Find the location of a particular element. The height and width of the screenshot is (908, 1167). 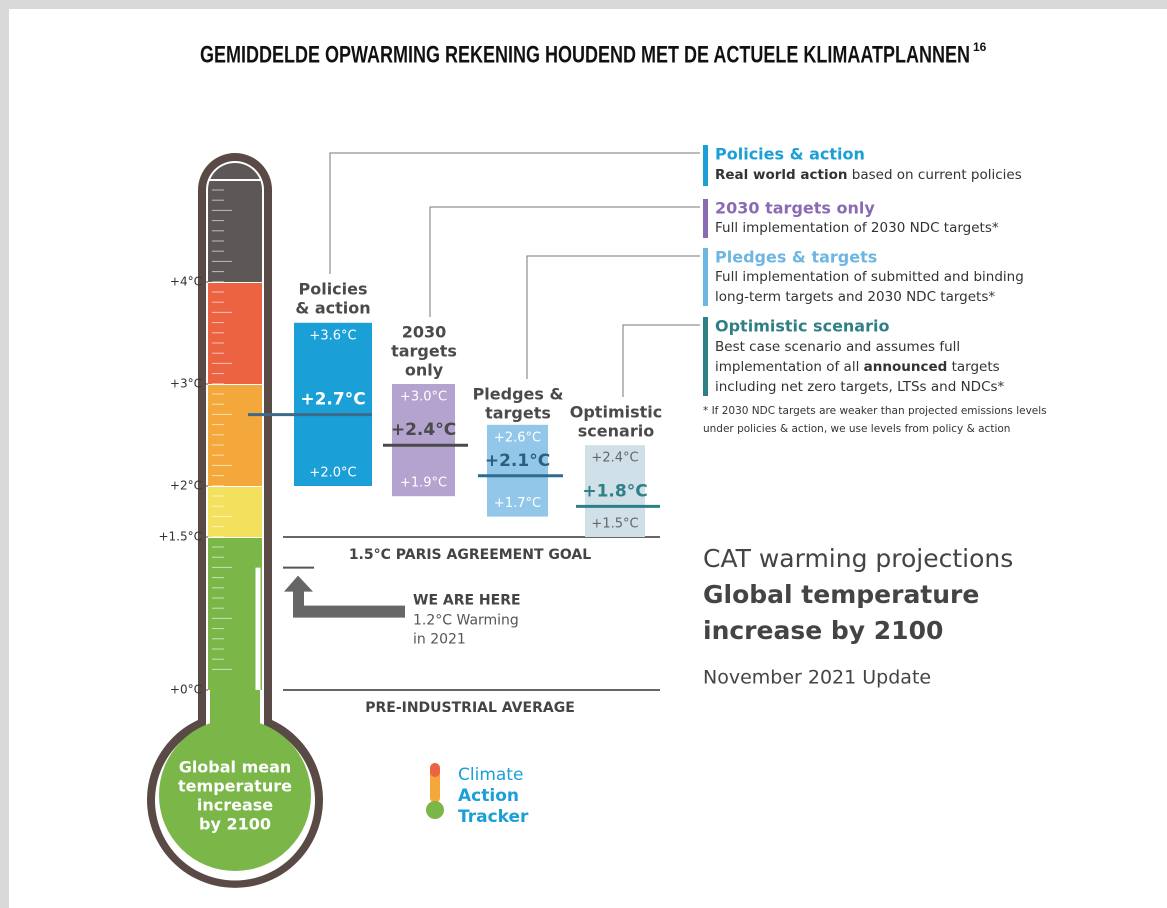

bar-heading: only is located at coordinates (424, 370).